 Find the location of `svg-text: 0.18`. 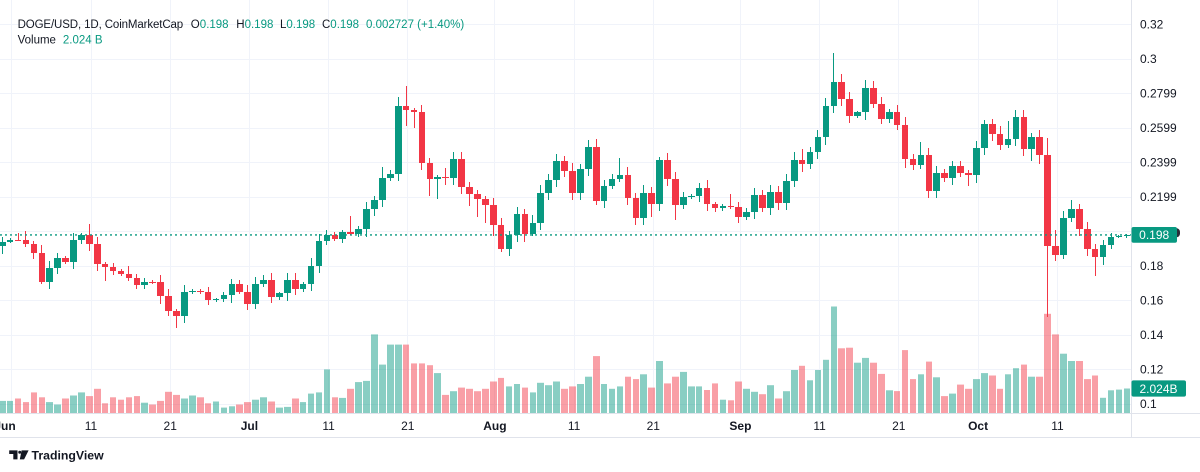

svg-text: 0.18 is located at coordinates (1152, 266).